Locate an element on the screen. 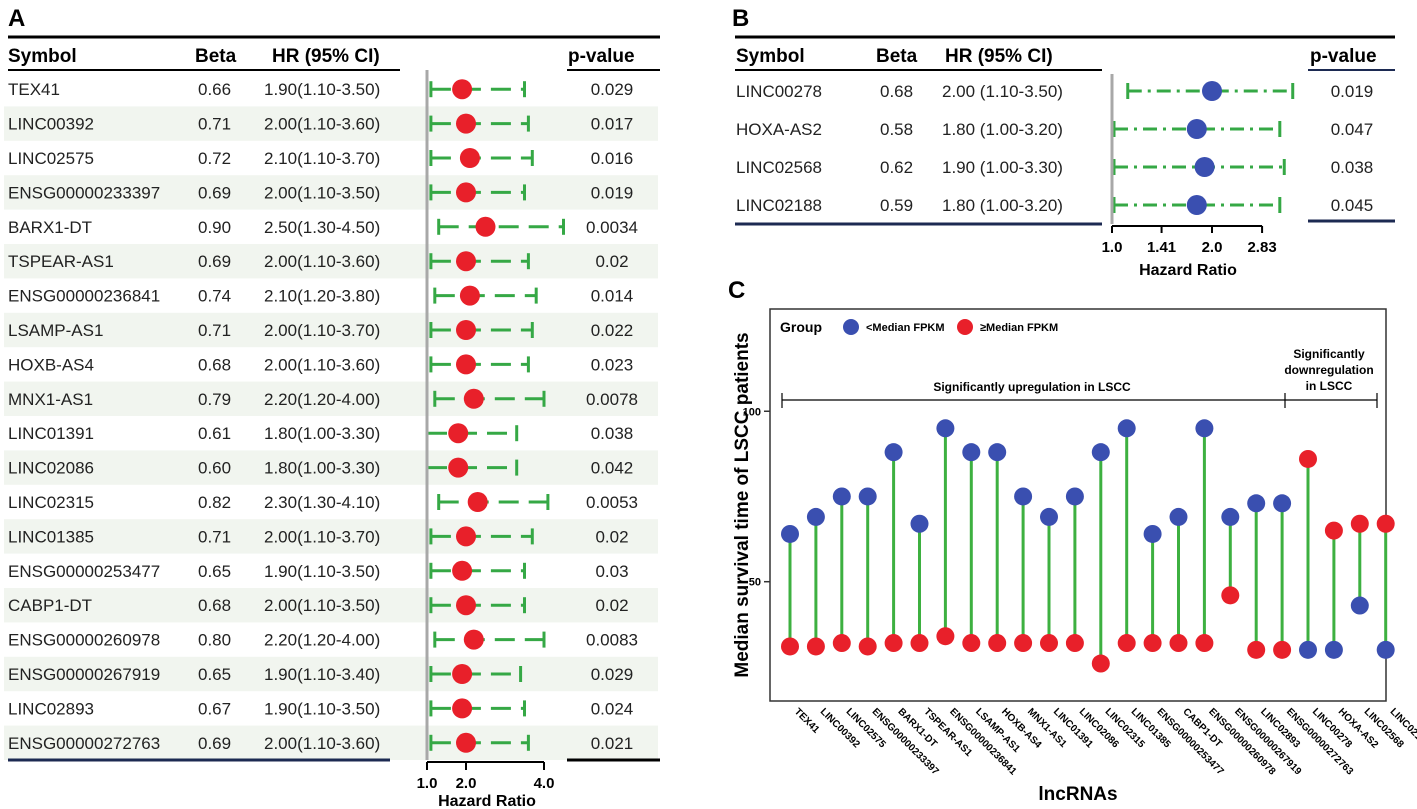 The width and height of the screenshot is (1417, 809). table-cell-symbol: HOXA-AS2 is located at coordinates (779, 129).